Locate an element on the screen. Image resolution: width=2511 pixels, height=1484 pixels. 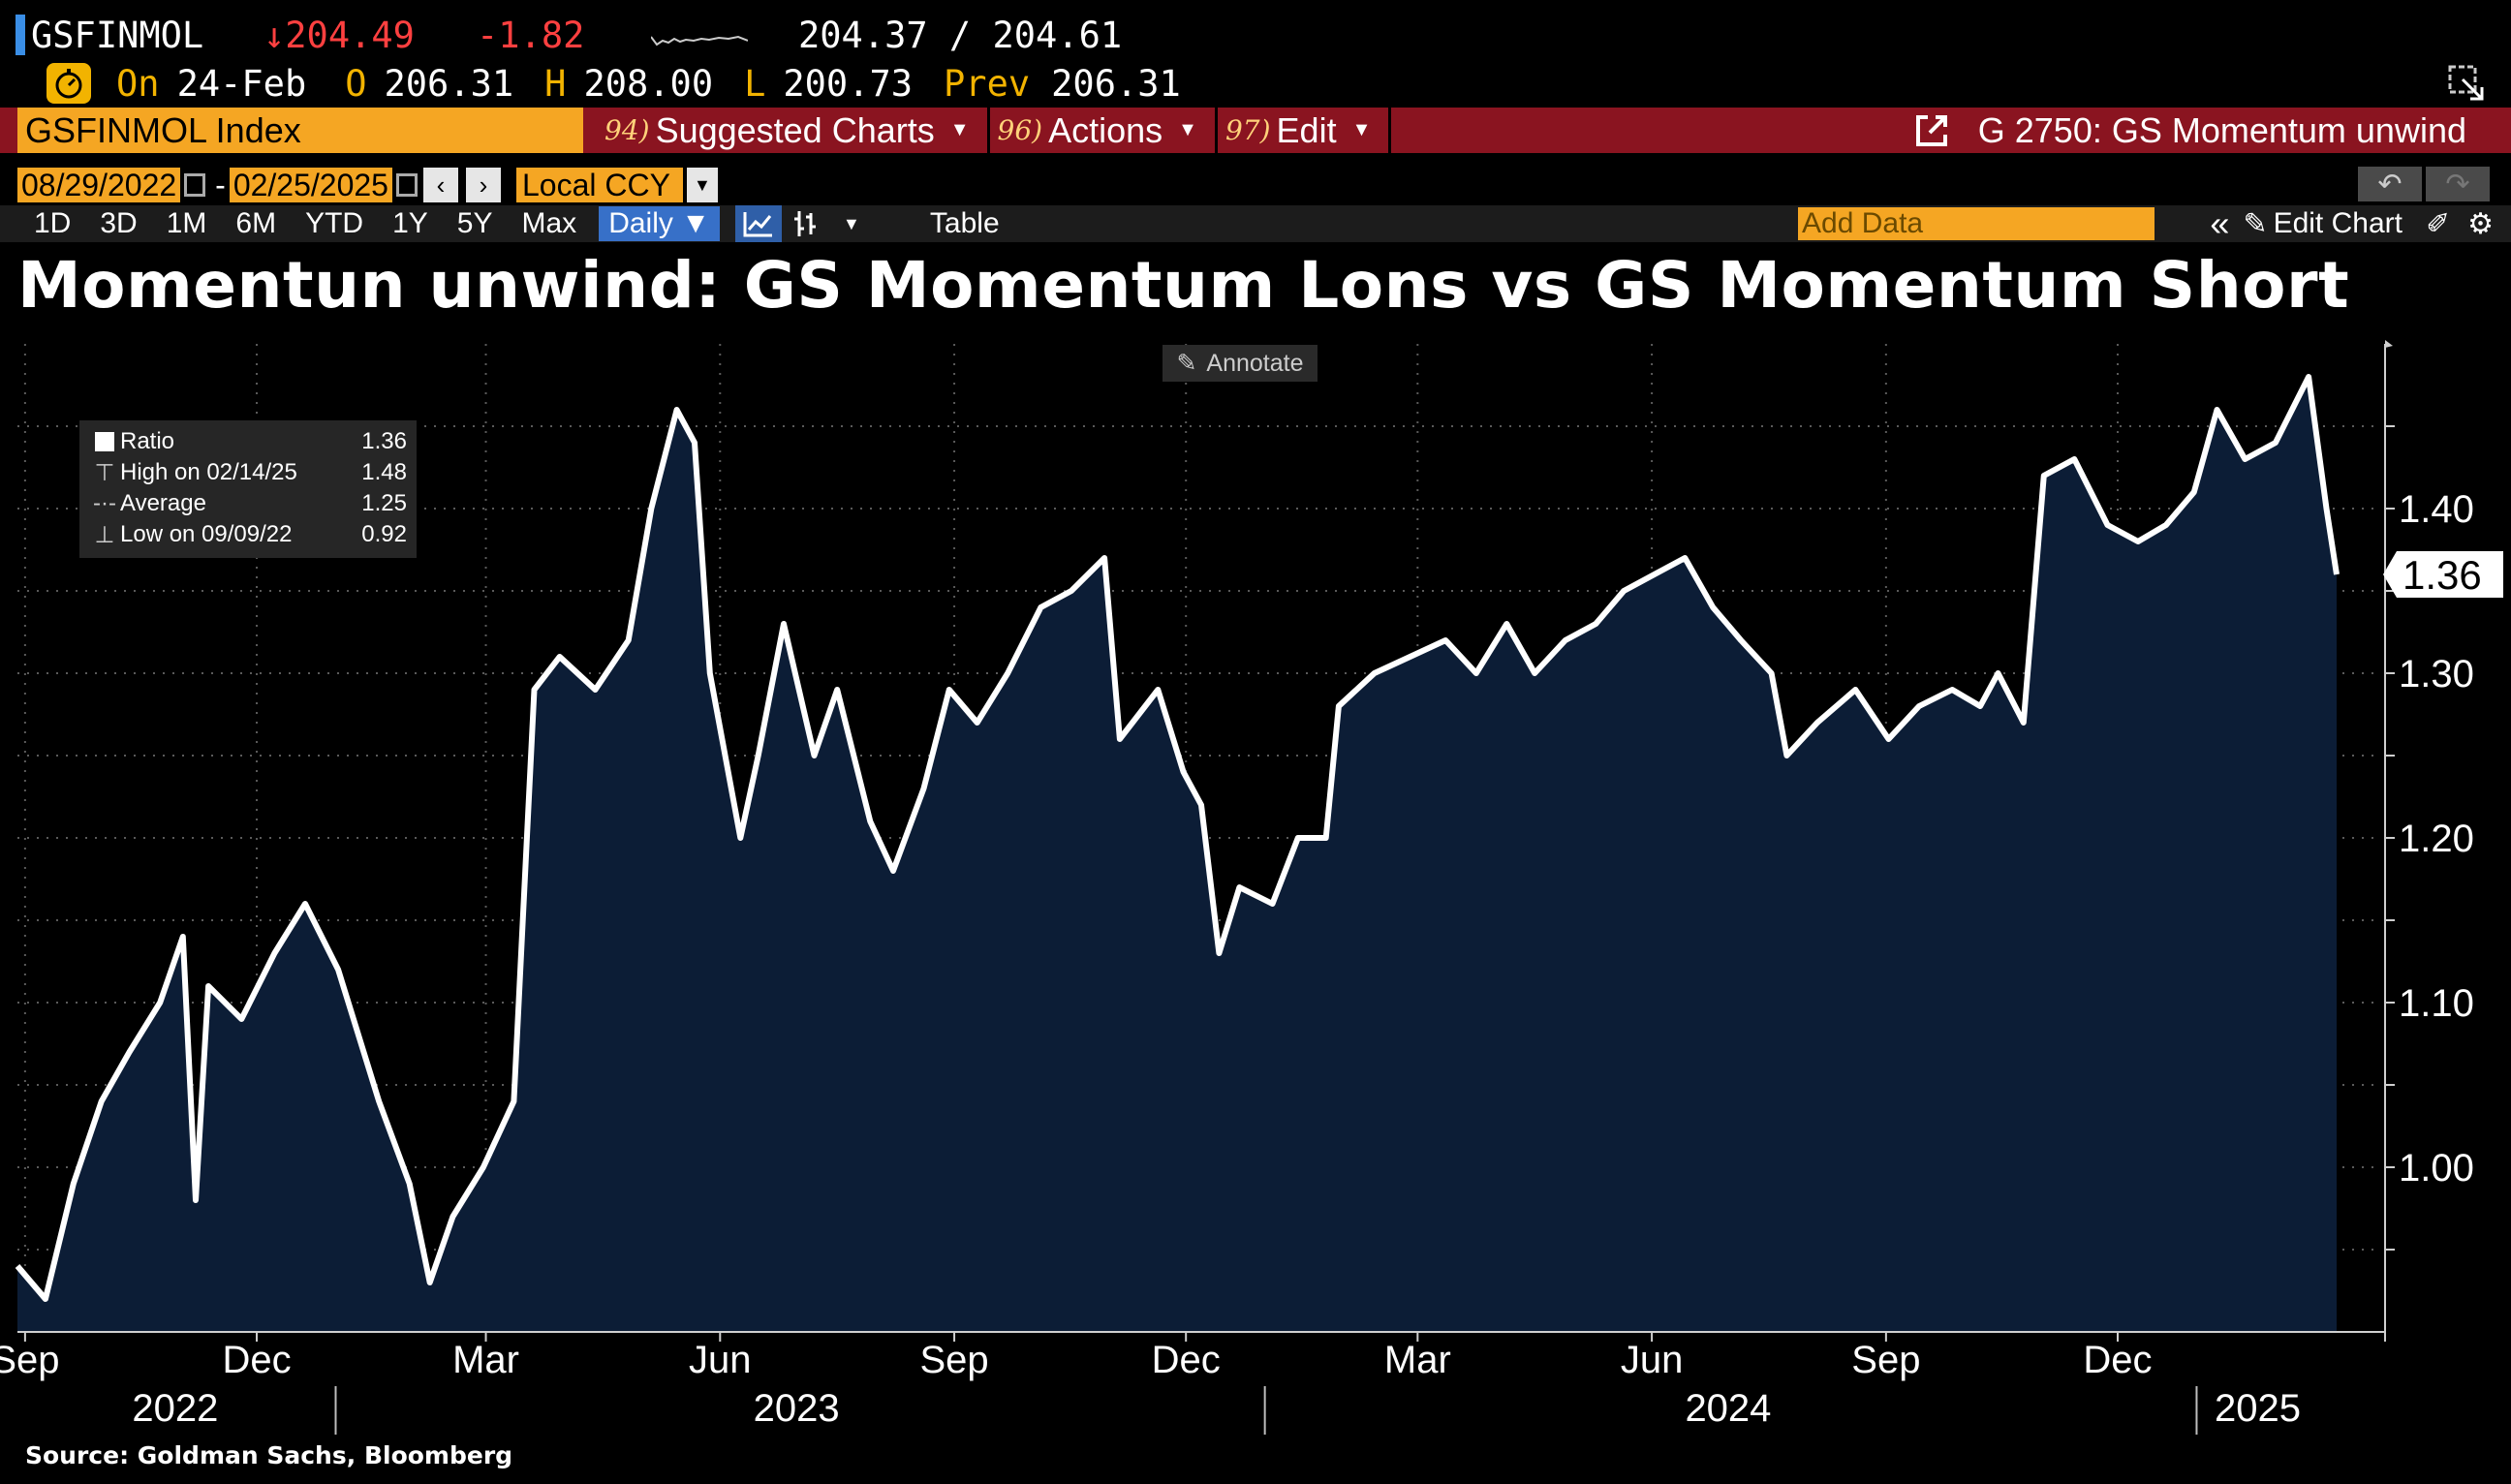
legend-value: 0.92 is located at coordinates (384, 534).